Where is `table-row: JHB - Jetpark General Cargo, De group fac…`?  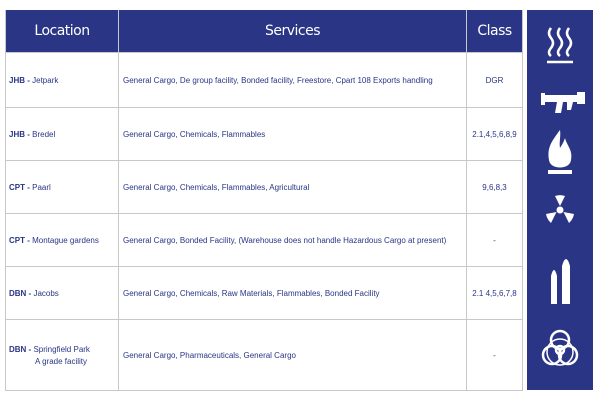 table-row: JHB - Jetpark General Cargo, De group fac… is located at coordinates (264, 80).